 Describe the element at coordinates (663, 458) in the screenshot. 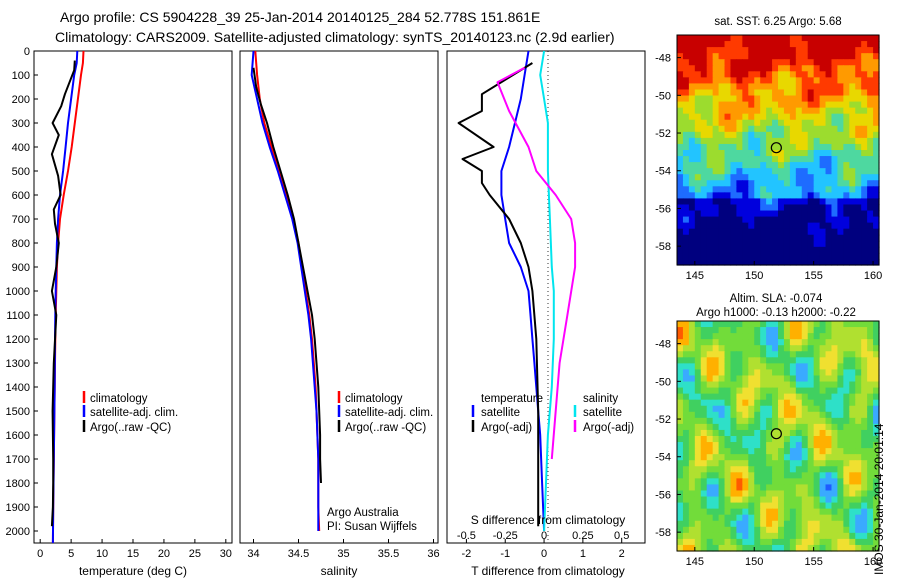

I see `lat-tick-label: -54` at that location.